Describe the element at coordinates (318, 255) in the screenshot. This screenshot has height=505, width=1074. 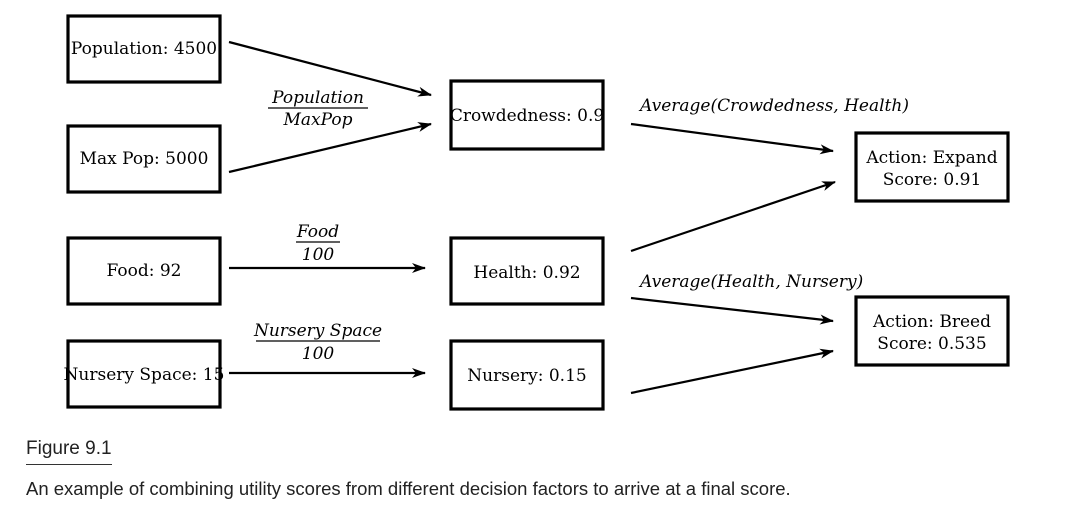
I see `formula-health-denominator: 100` at that location.